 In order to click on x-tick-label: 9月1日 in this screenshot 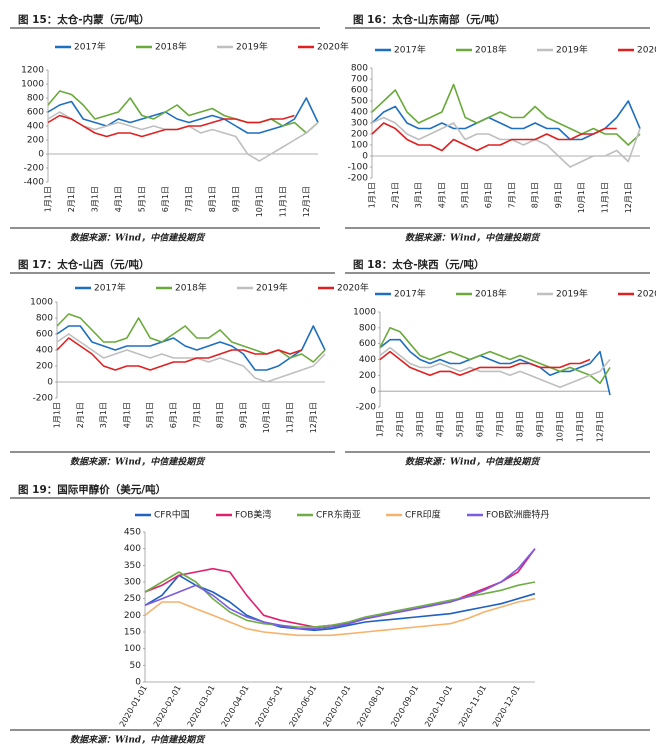, I will do `click(243, 415)`.